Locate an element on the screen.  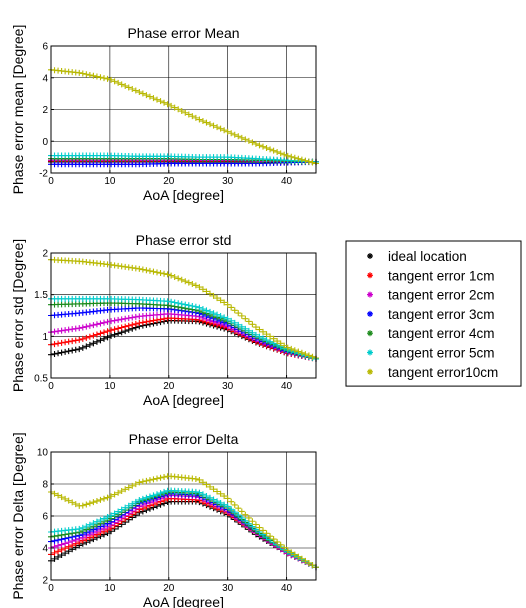
legend-marker is located at coordinates (370, 294).